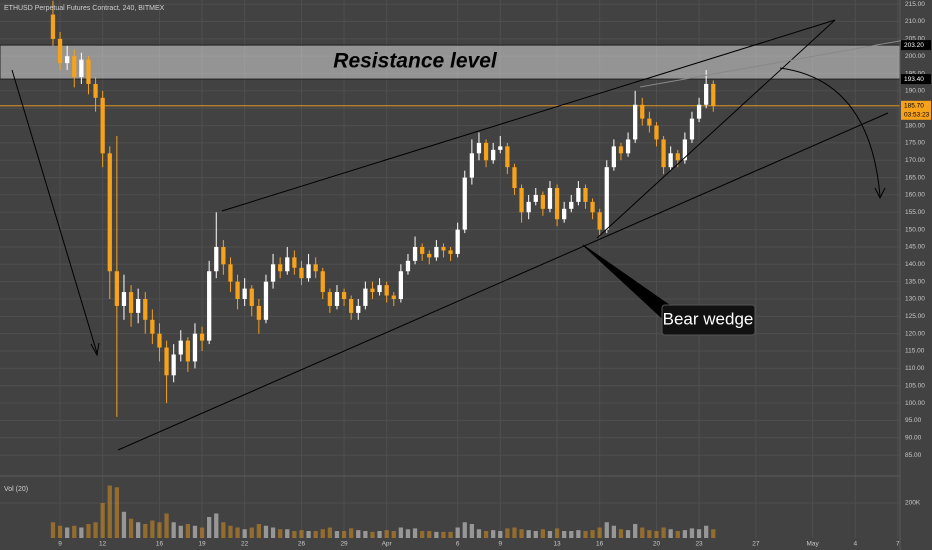 Image resolution: width=932 pixels, height=550 pixels. I want to click on y-tick-label: 155.00, so click(915, 212).